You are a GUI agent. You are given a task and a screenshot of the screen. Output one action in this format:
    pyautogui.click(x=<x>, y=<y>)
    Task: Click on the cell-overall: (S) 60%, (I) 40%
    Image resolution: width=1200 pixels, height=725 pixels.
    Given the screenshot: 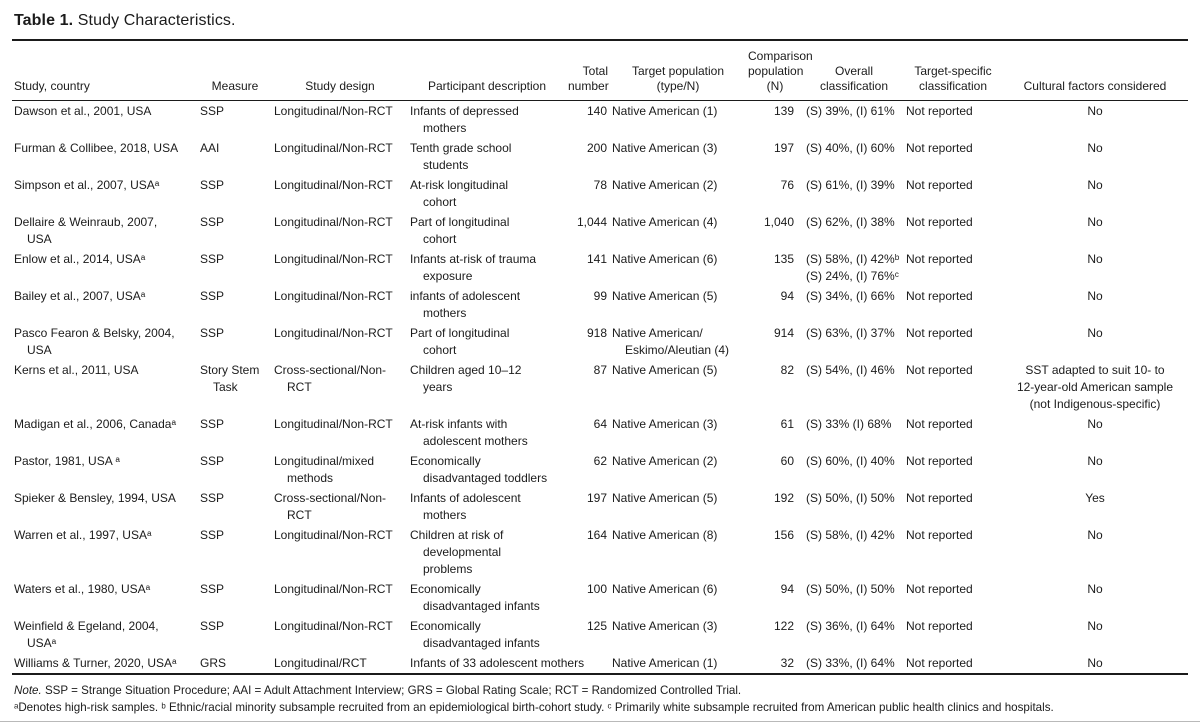 What is the action you would take?
    pyautogui.click(x=850, y=461)
    